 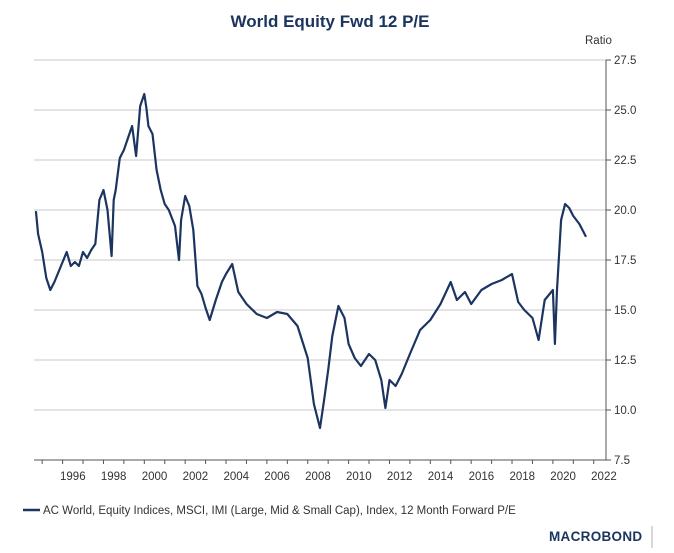 What do you see at coordinates (625, 411) in the screenshot?
I see `y-tick-label: 10.0` at bounding box center [625, 411].